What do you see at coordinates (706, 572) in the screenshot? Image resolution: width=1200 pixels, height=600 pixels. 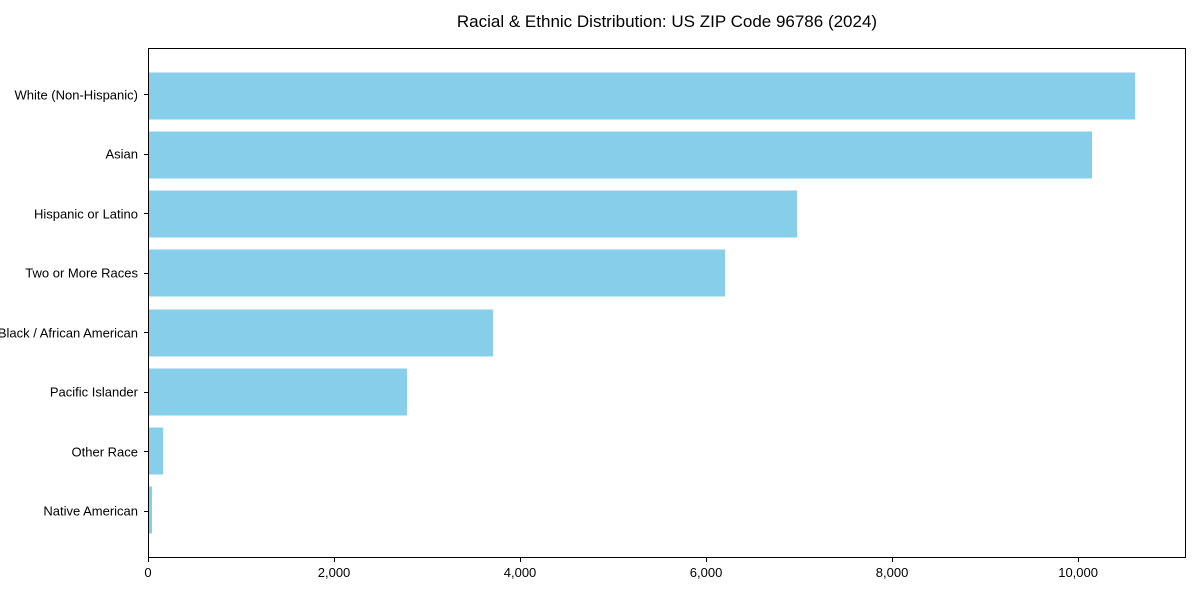 I see `x-tick-label: 6,000` at bounding box center [706, 572].